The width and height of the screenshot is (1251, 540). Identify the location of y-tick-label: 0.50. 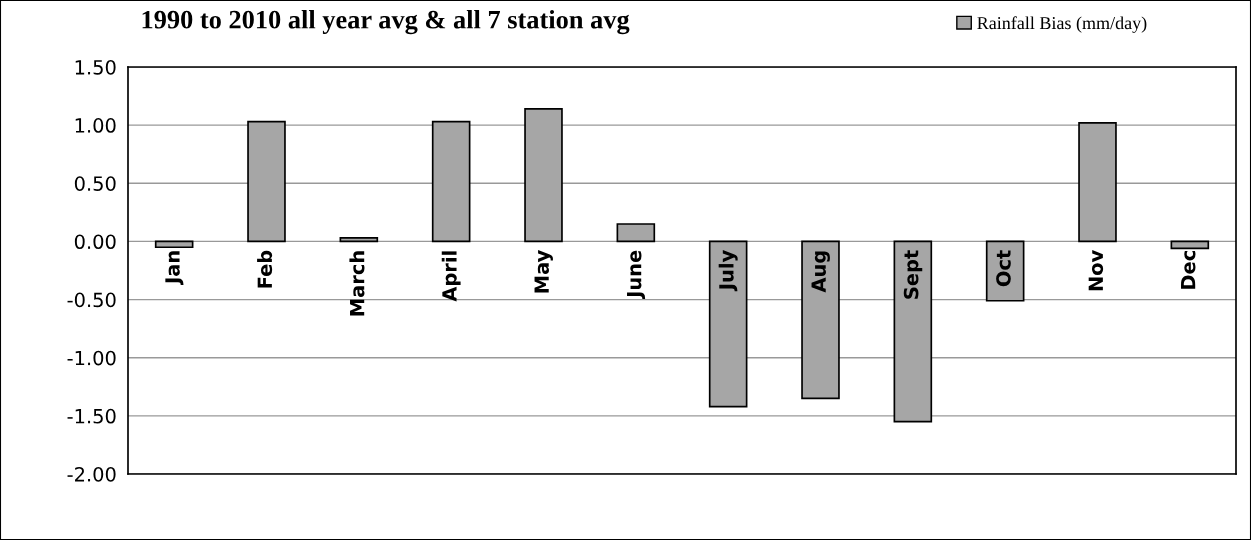
(95, 183).